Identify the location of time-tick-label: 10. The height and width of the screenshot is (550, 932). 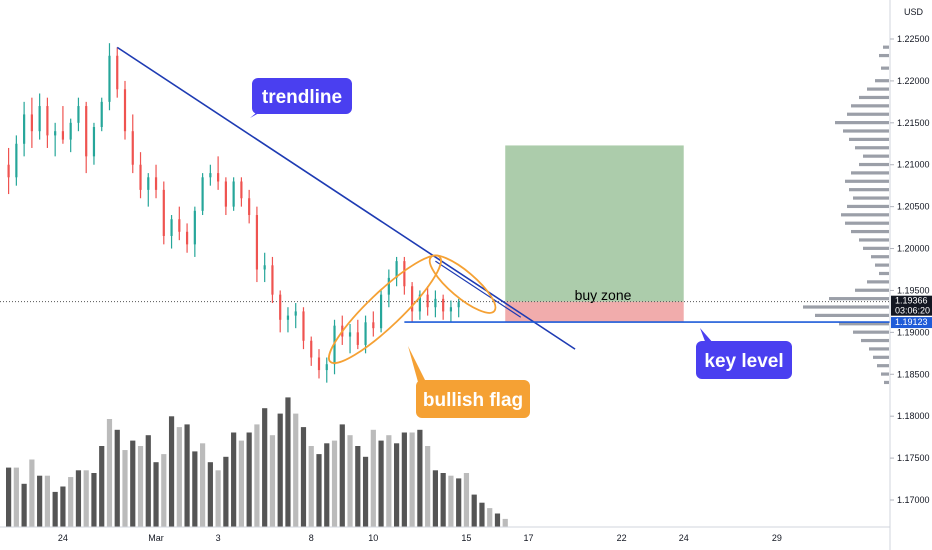
(373, 538).